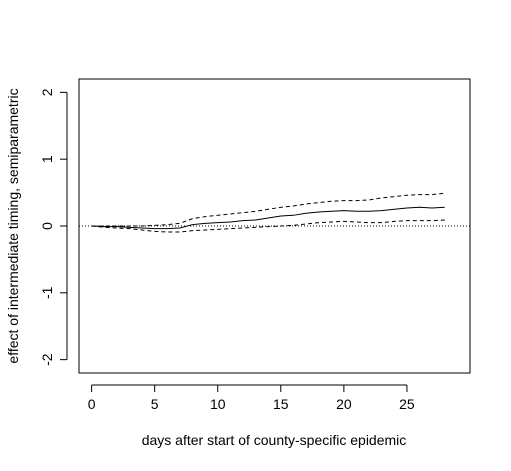 Image resolution: width=511 pixels, height=471 pixels. I want to click on x-tick-label: 15, so click(281, 404).